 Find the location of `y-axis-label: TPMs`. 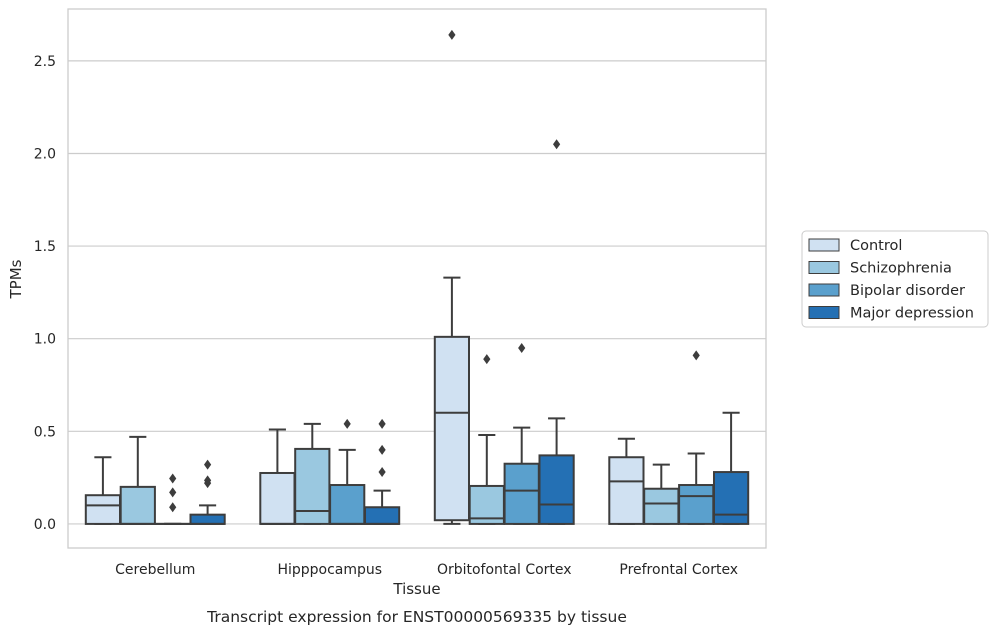

y-axis-label: TPMs is located at coordinates (16, 279).